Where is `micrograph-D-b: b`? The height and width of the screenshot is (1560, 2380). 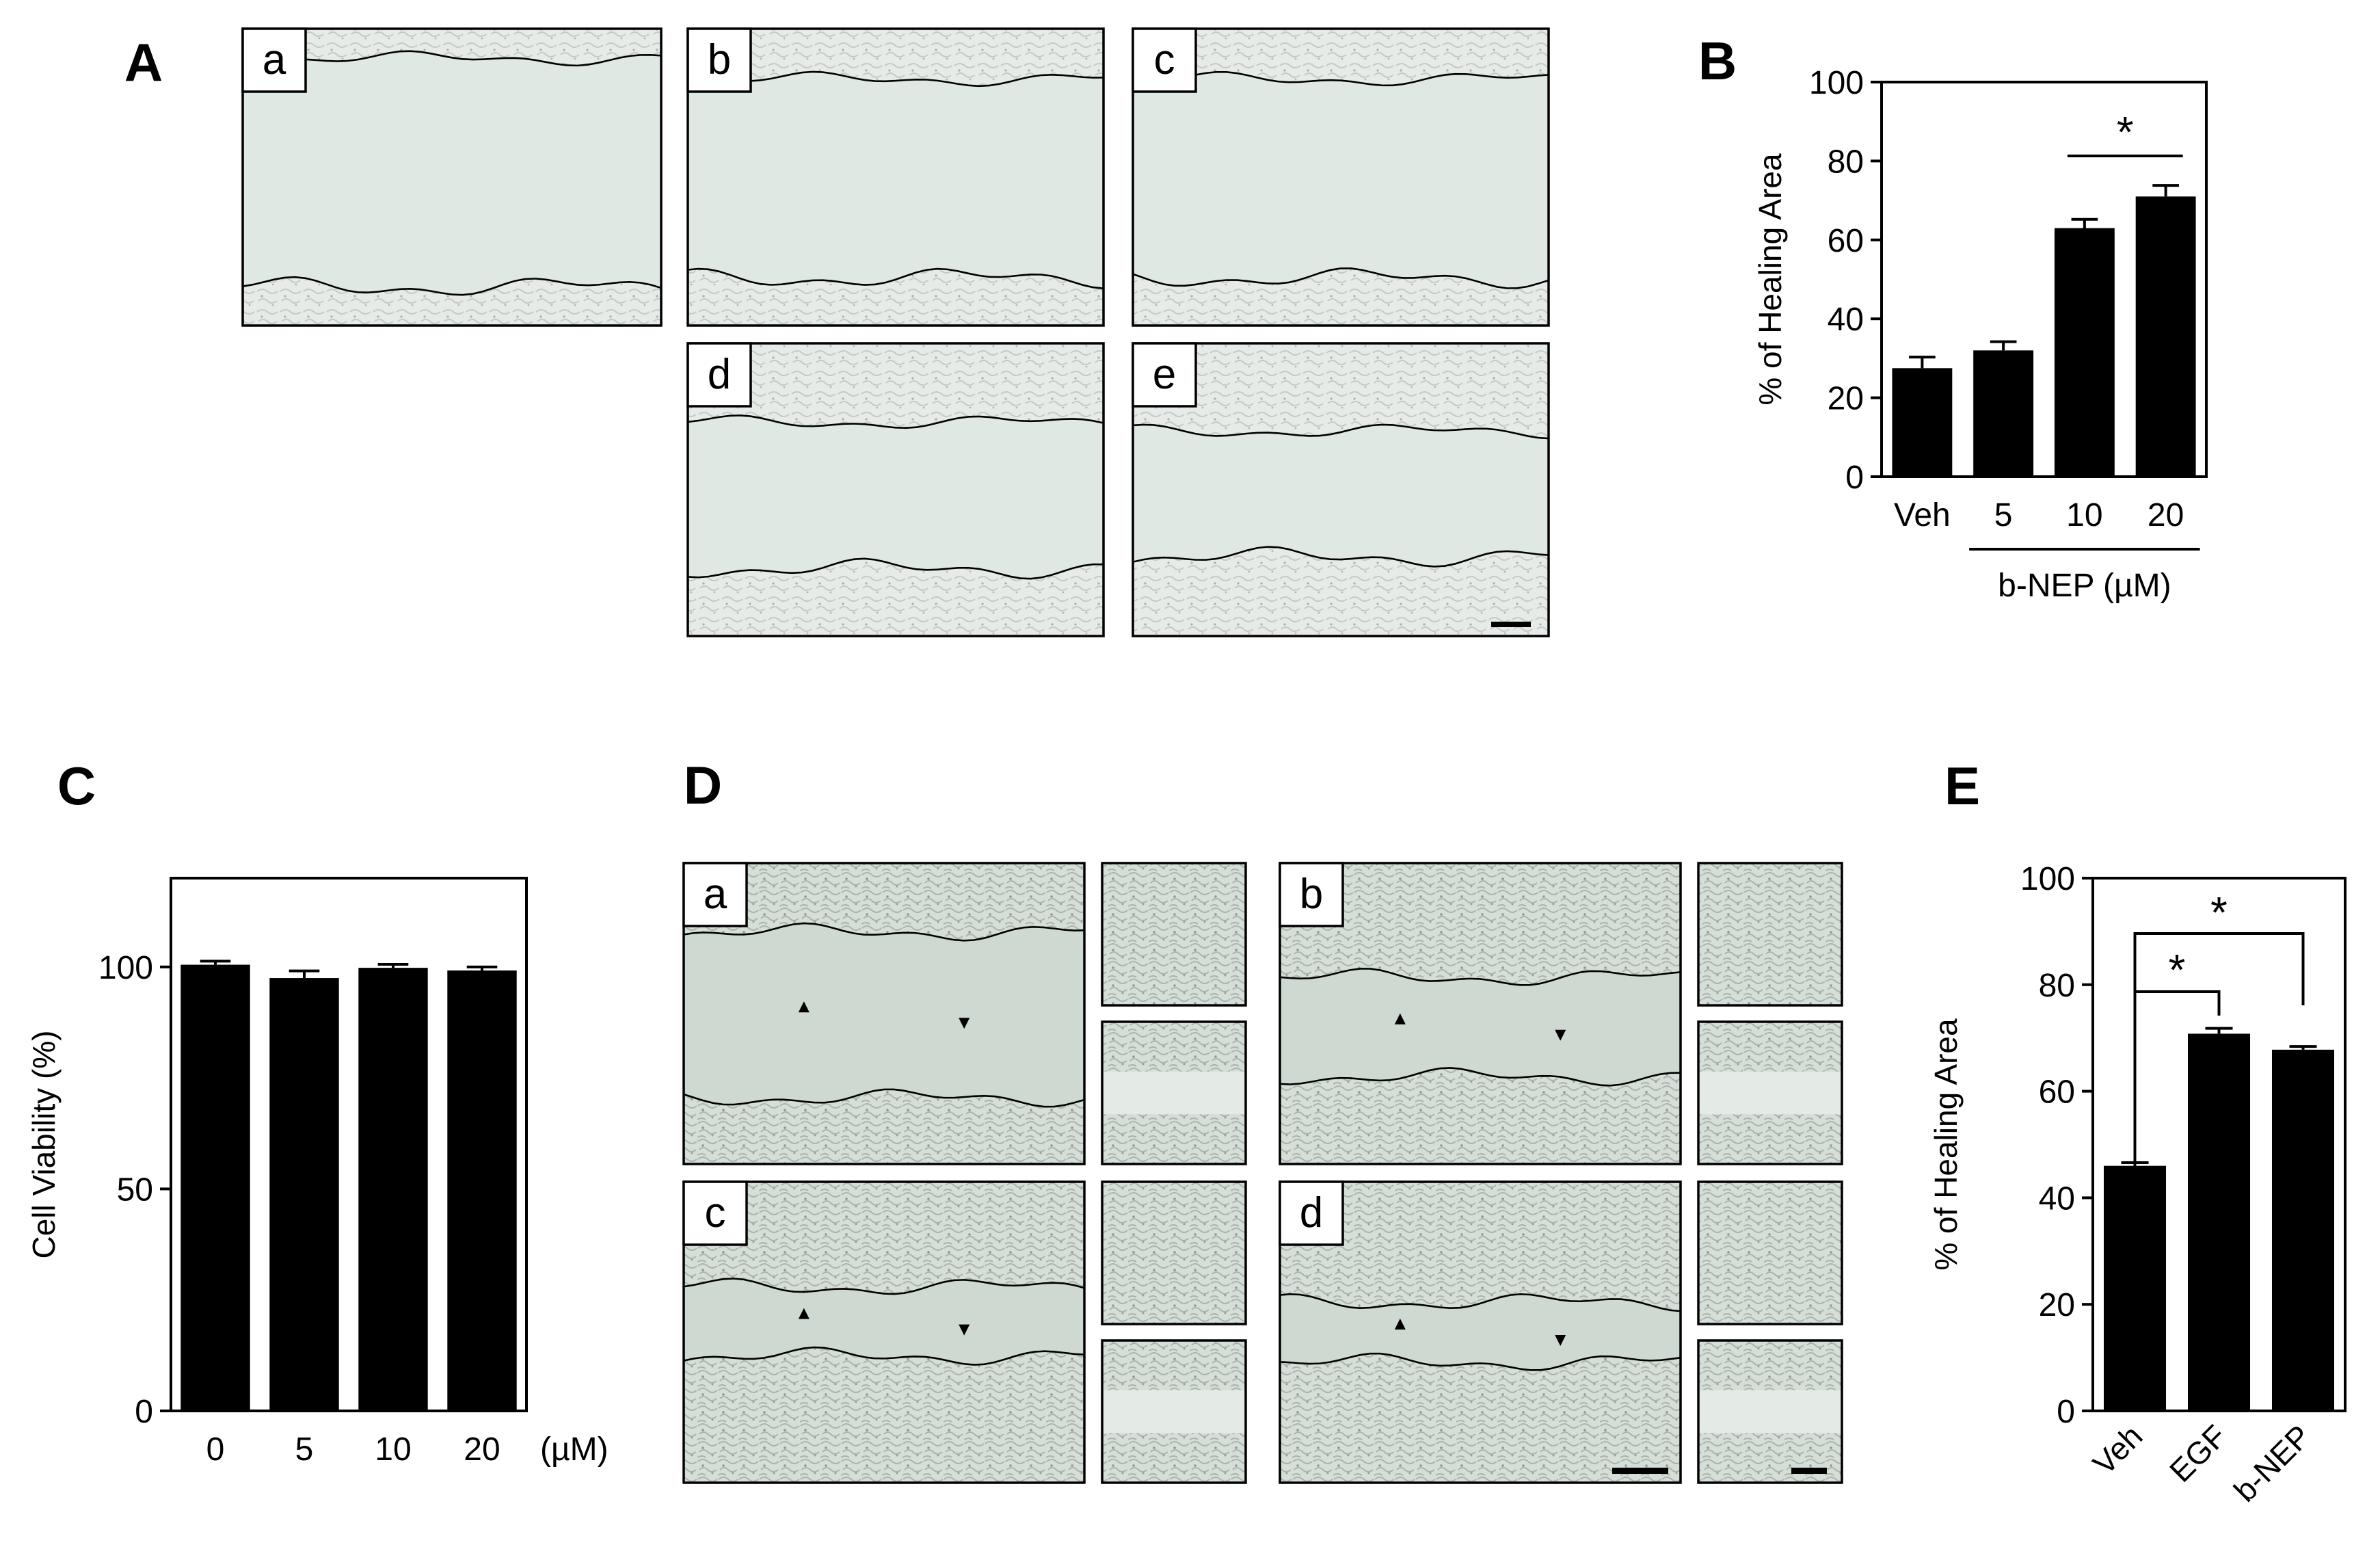 micrograph-D-b: b is located at coordinates (1480, 1013).